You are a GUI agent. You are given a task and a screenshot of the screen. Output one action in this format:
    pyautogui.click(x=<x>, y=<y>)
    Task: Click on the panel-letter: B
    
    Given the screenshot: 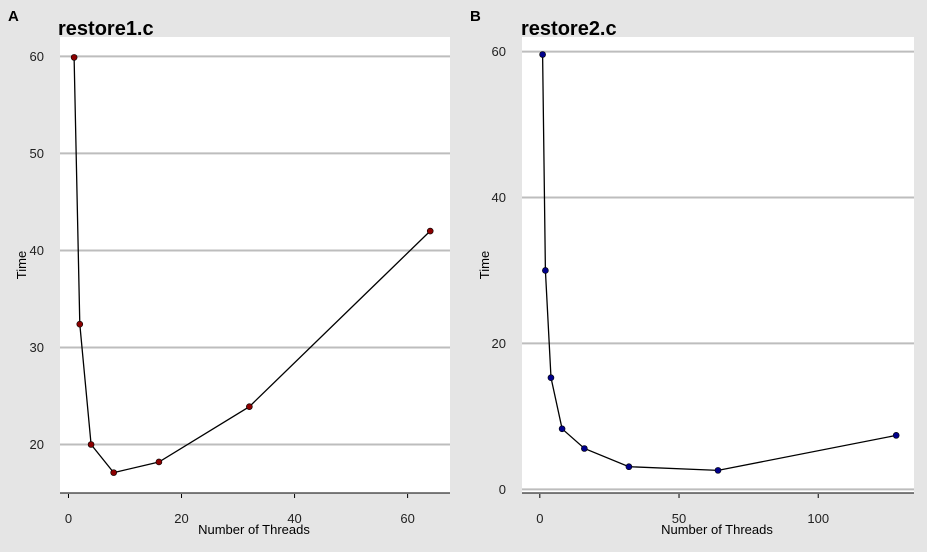 What is the action you would take?
    pyautogui.click(x=475, y=16)
    